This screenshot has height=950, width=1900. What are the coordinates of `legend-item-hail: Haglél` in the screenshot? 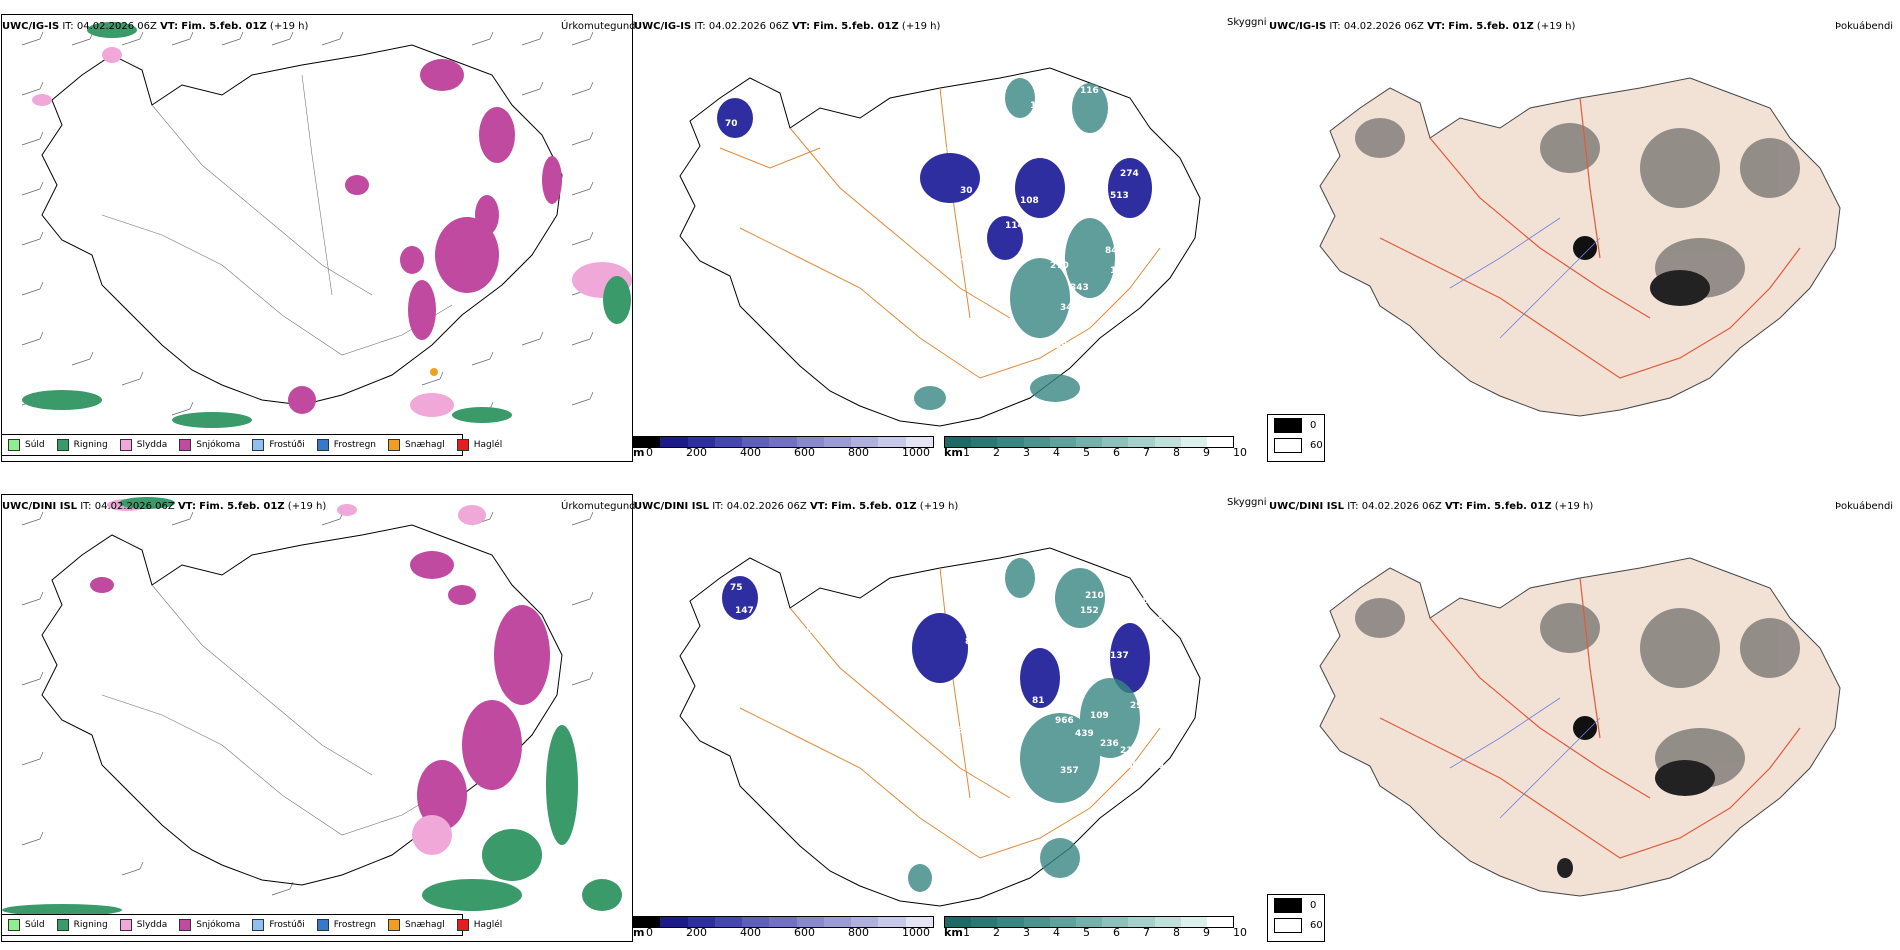 It's located at (479, 445).